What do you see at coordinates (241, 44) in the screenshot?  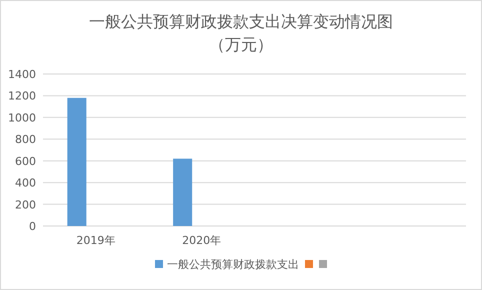 I see `chart-subtitle: （万元）` at bounding box center [241, 44].